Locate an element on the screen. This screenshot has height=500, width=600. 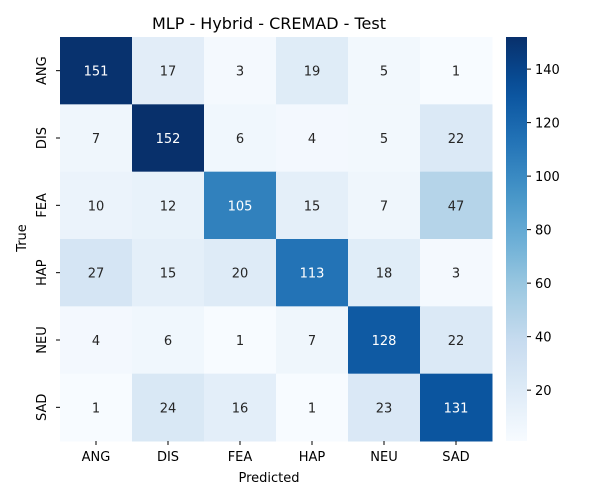
colorbar-tick-label: 100 is located at coordinates (547, 177).